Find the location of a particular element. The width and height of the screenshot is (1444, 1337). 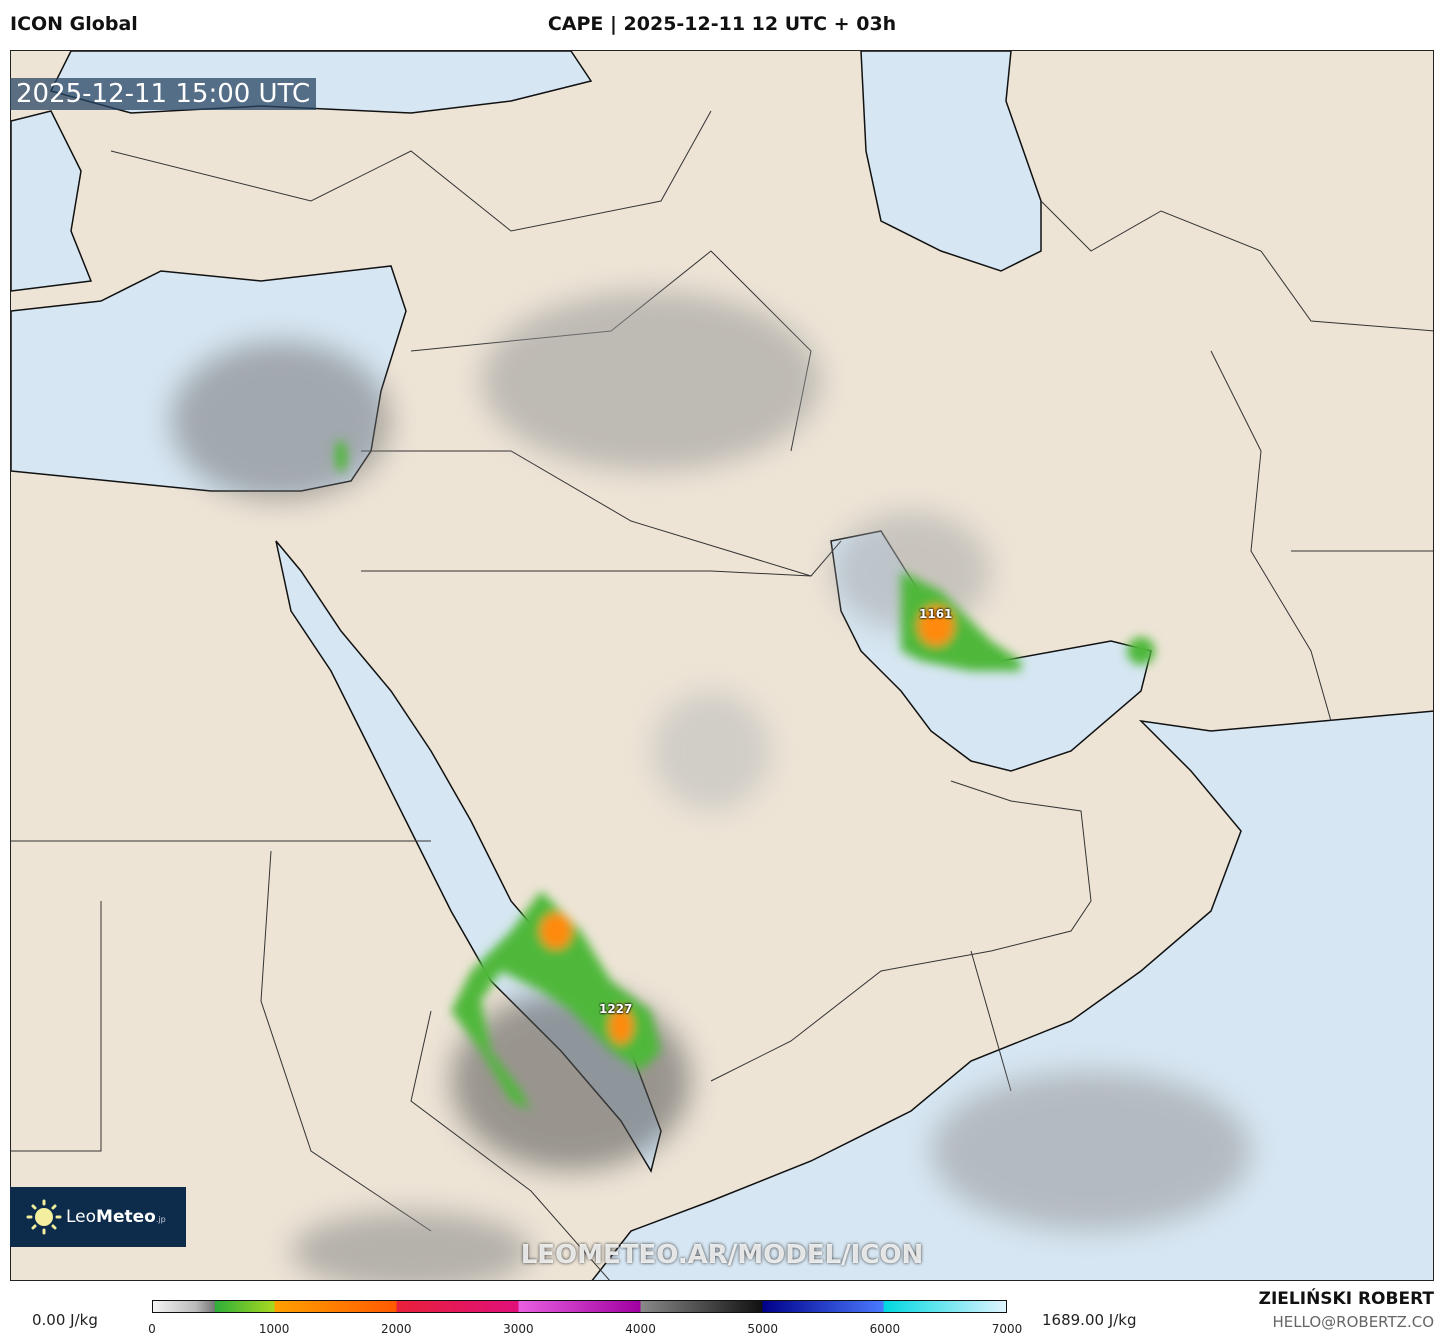

cape-orange-yemen-s is located at coordinates (621, 1026).